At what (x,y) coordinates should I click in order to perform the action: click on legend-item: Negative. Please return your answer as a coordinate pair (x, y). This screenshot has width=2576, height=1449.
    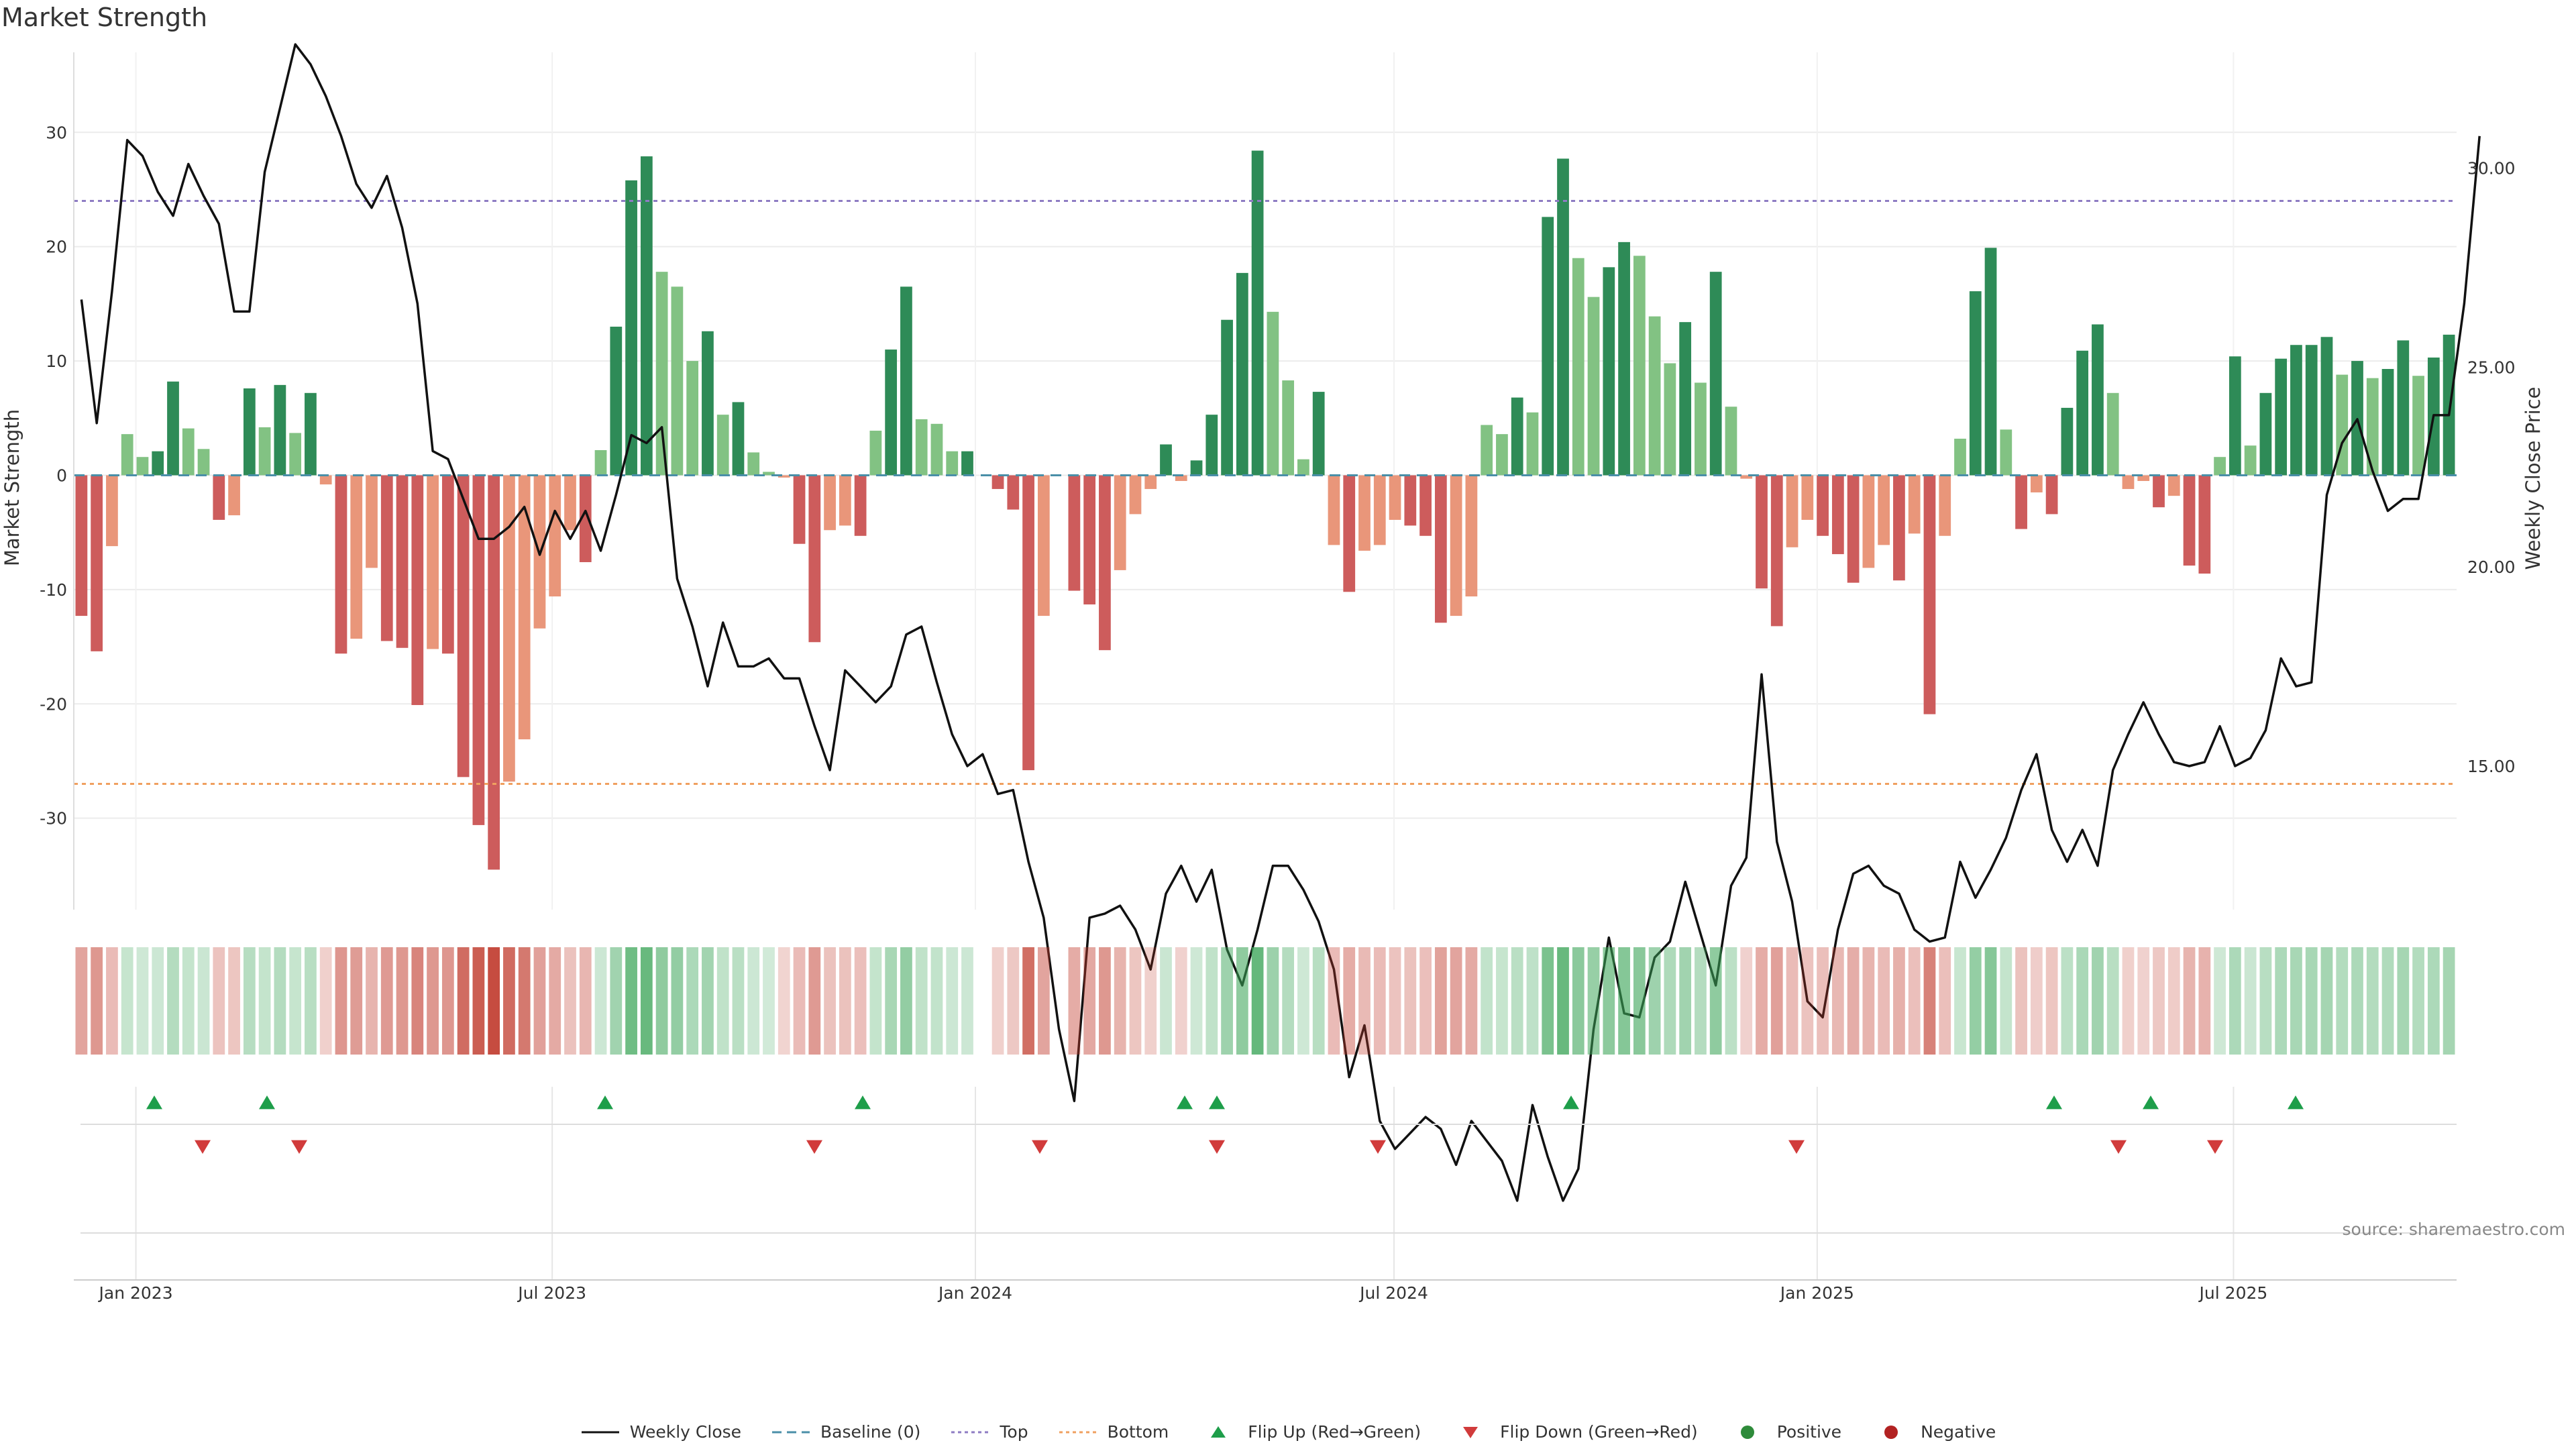
    Looking at the image, I should click on (1933, 1432).